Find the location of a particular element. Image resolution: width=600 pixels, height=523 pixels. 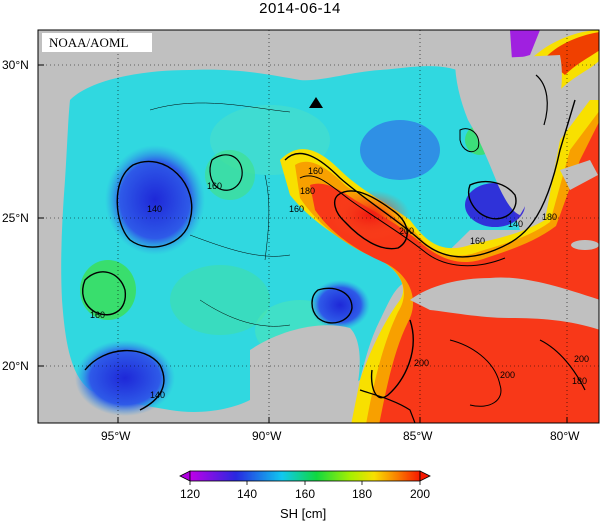

triangle-marker-icon is located at coordinates (316, 102).